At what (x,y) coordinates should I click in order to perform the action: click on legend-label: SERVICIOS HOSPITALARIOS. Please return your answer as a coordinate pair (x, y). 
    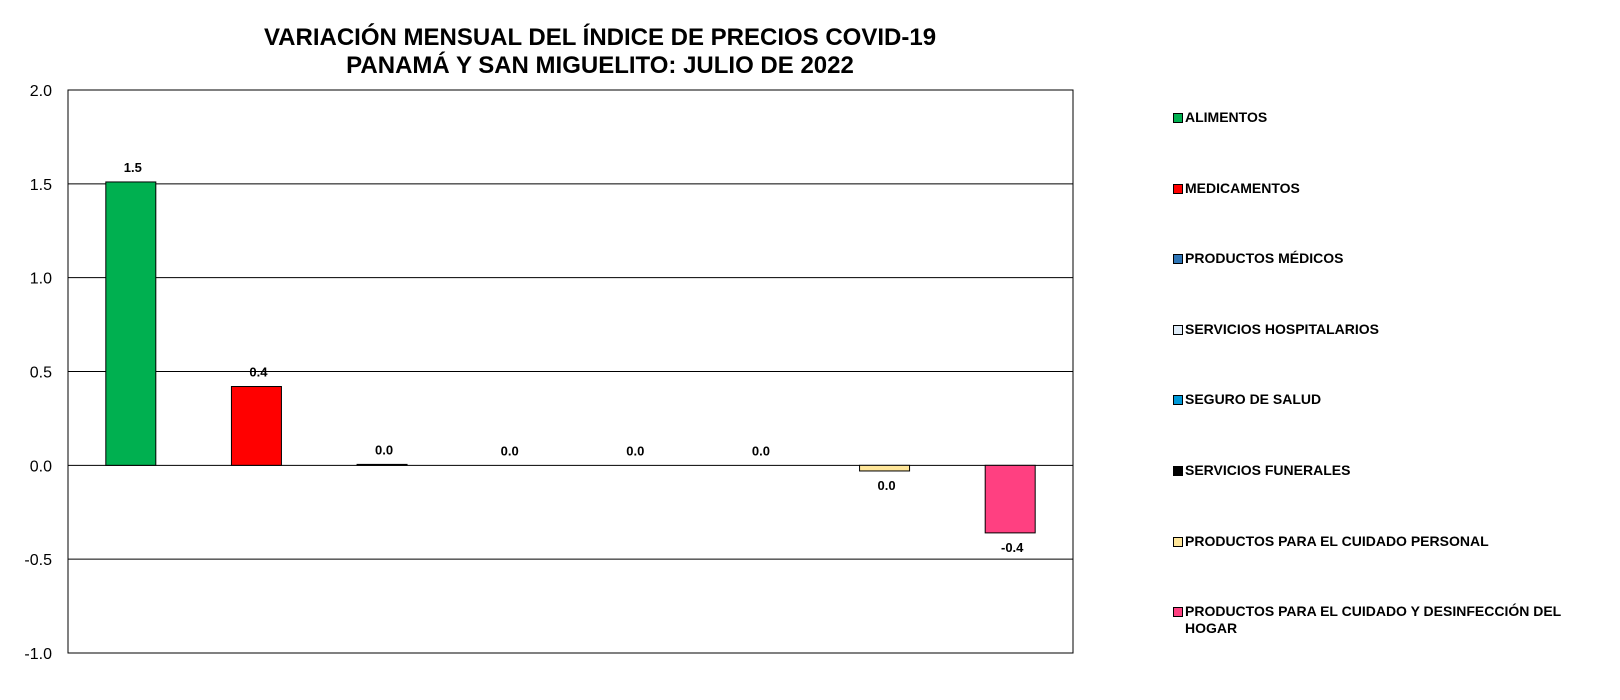
    Looking at the image, I should click on (1282, 328).